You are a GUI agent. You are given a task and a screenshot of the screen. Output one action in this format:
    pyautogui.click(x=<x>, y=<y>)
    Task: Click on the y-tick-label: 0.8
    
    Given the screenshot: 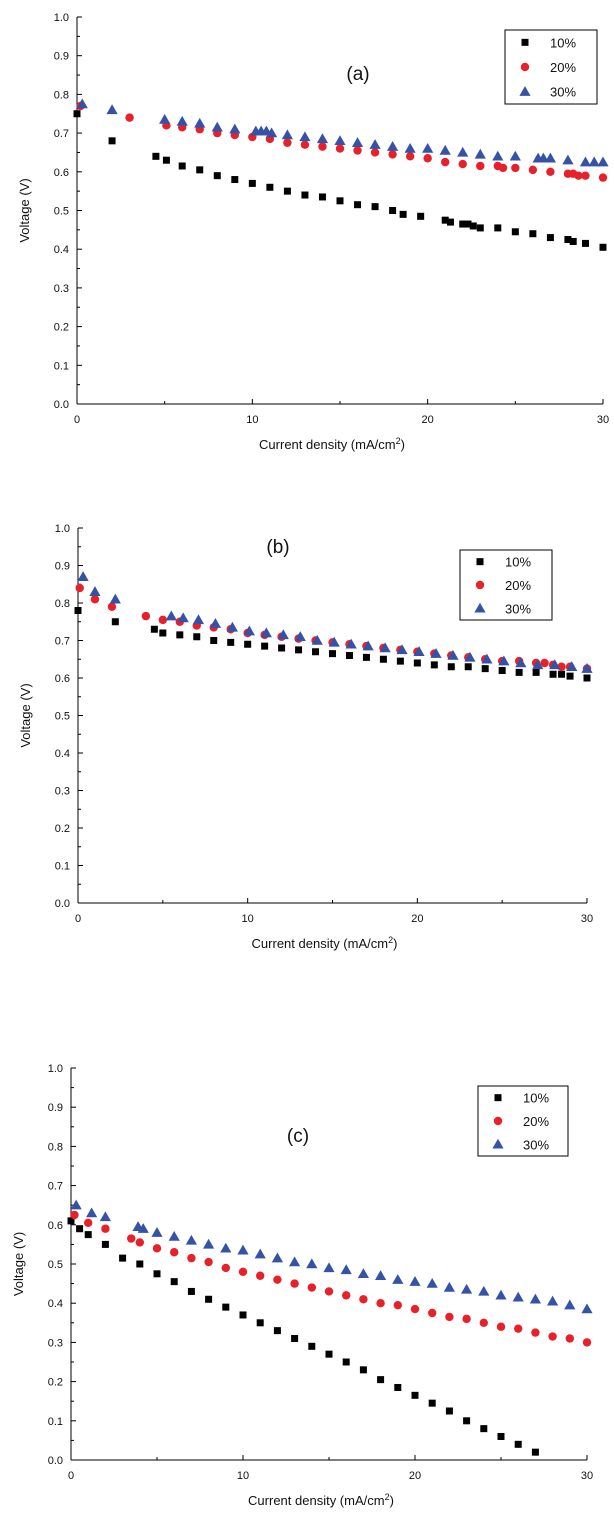 What is the action you would take?
    pyautogui.click(x=55, y=1147)
    